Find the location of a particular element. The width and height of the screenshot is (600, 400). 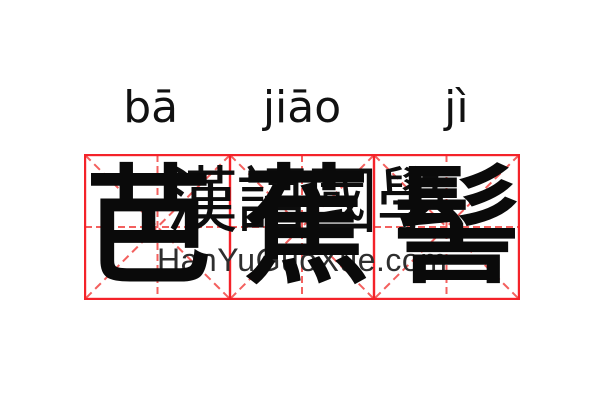

hanzi-character-2: 蕉 is located at coordinates (306, 226).